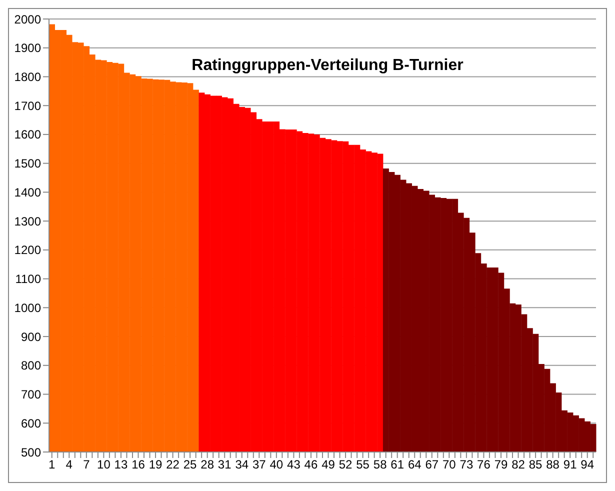 The width and height of the screenshot is (615, 491). I want to click on x-tick-label: 40, so click(277, 465).